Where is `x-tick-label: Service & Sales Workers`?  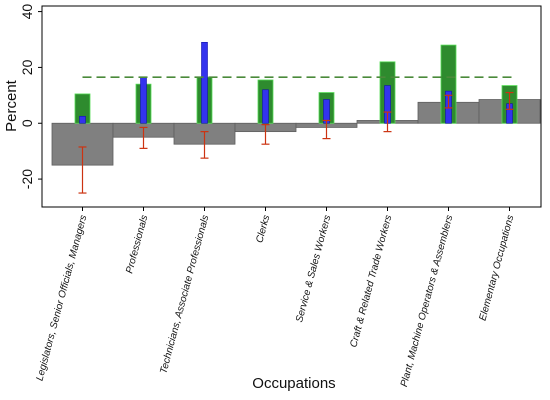 x-tick-label: Service & Sales Workers is located at coordinates (313, 269).